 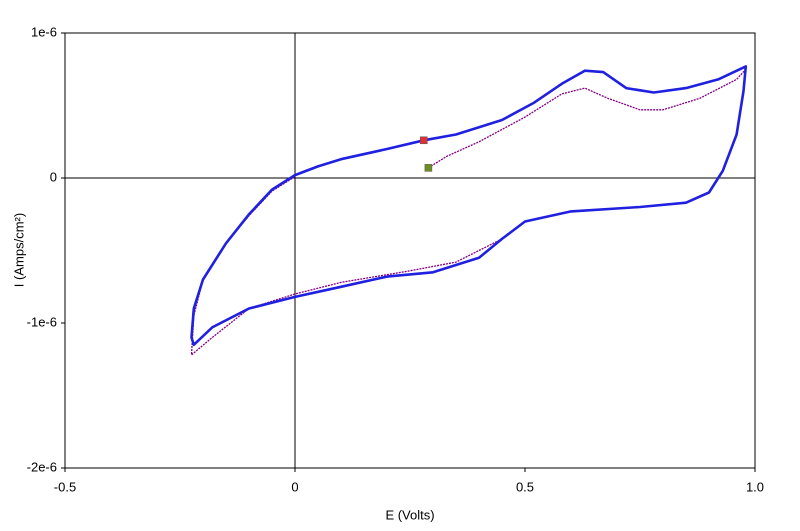 I want to click on y-tick-label: -2e-6, so click(x=42, y=466).